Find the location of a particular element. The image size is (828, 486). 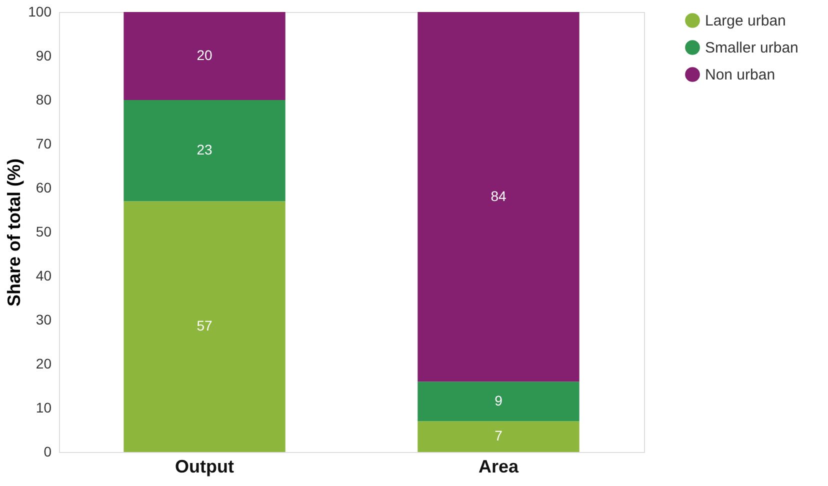

y-tick-label: 10 is located at coordinates (44, 408).